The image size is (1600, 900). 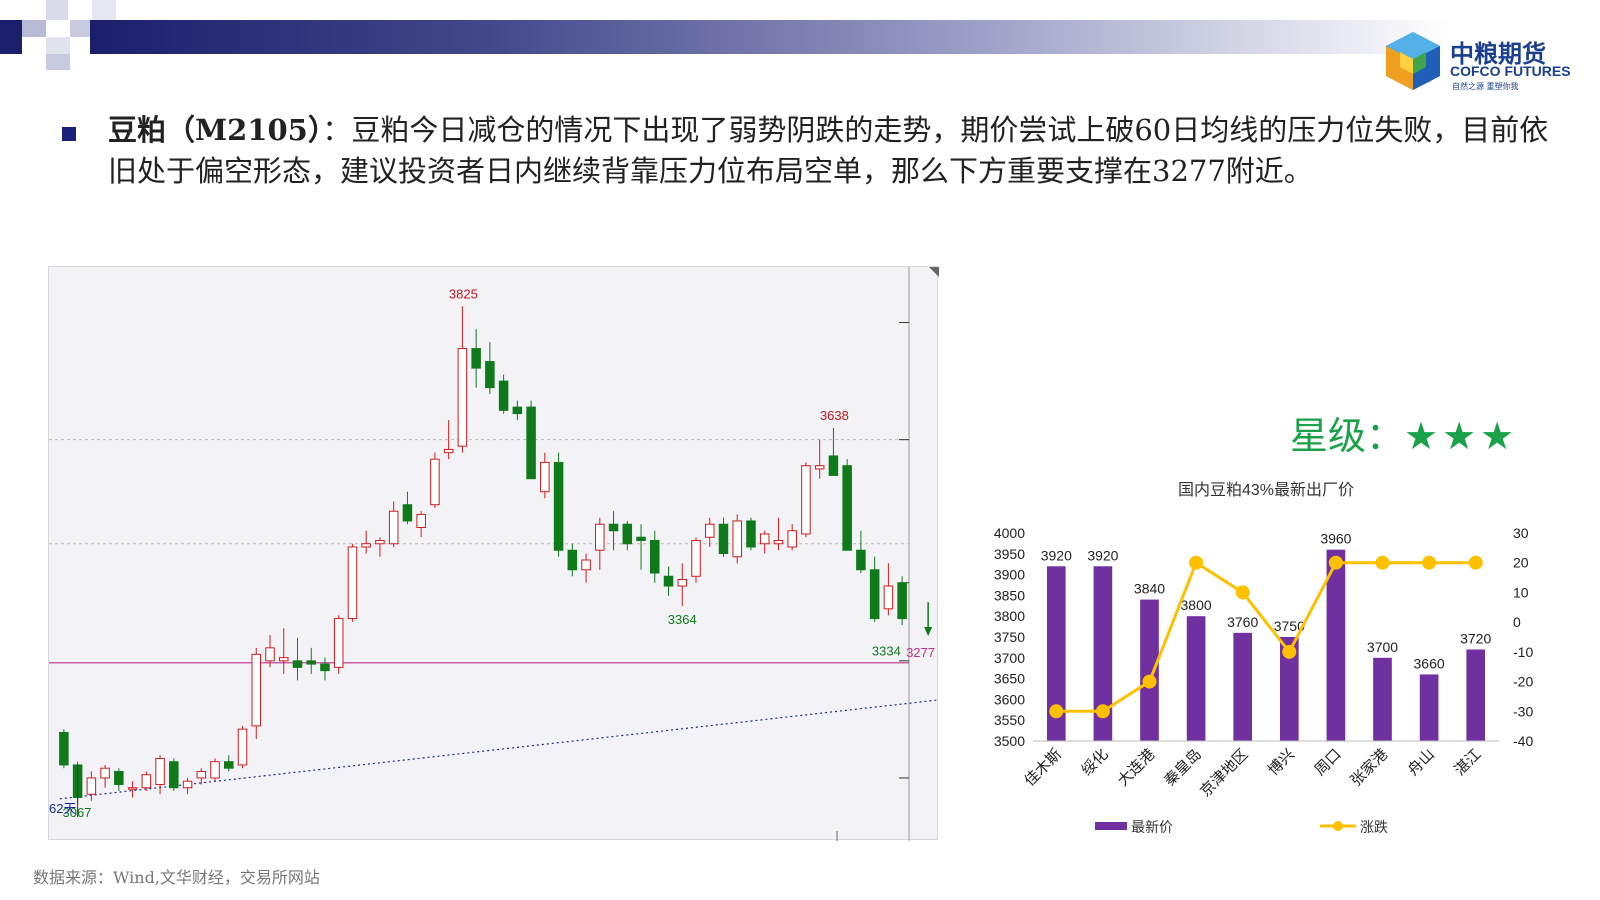 What do you see at coordinates (934, 272) in the screenshot?
I see `corner-marker` at bounding box center [934, 272].